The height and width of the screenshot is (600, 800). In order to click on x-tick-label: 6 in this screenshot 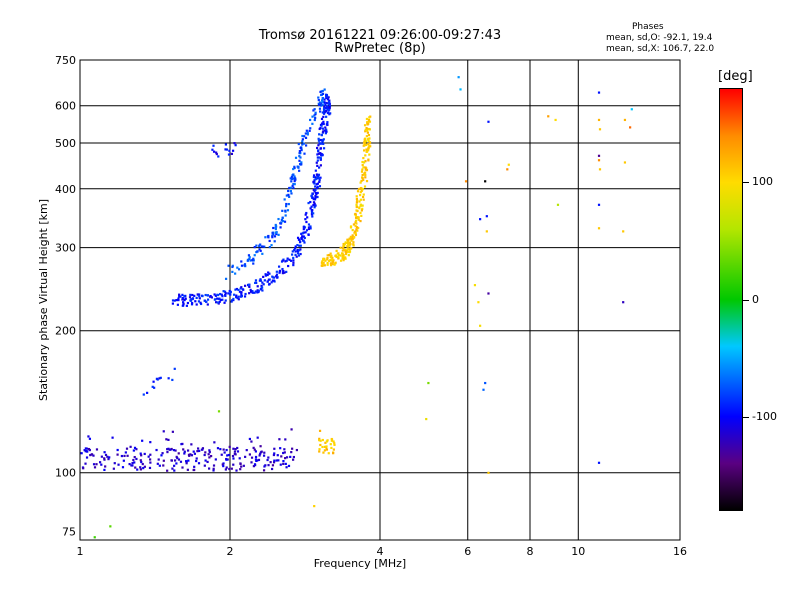, I will do `click(467, 551)`.